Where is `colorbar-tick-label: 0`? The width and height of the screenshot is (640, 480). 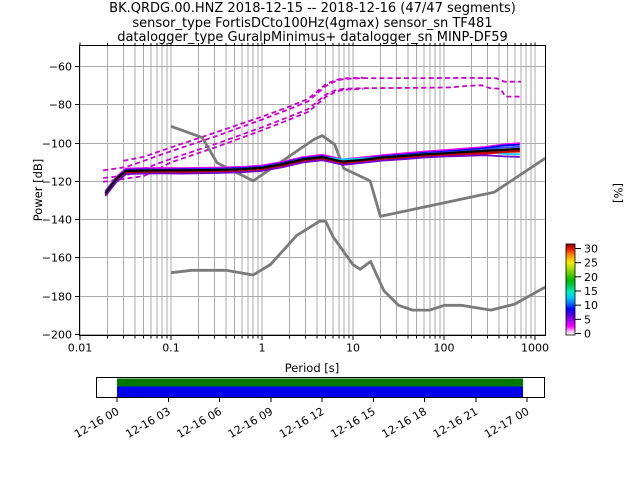 colorbar-tick-label: 0 is located at coordinates (587, 334).